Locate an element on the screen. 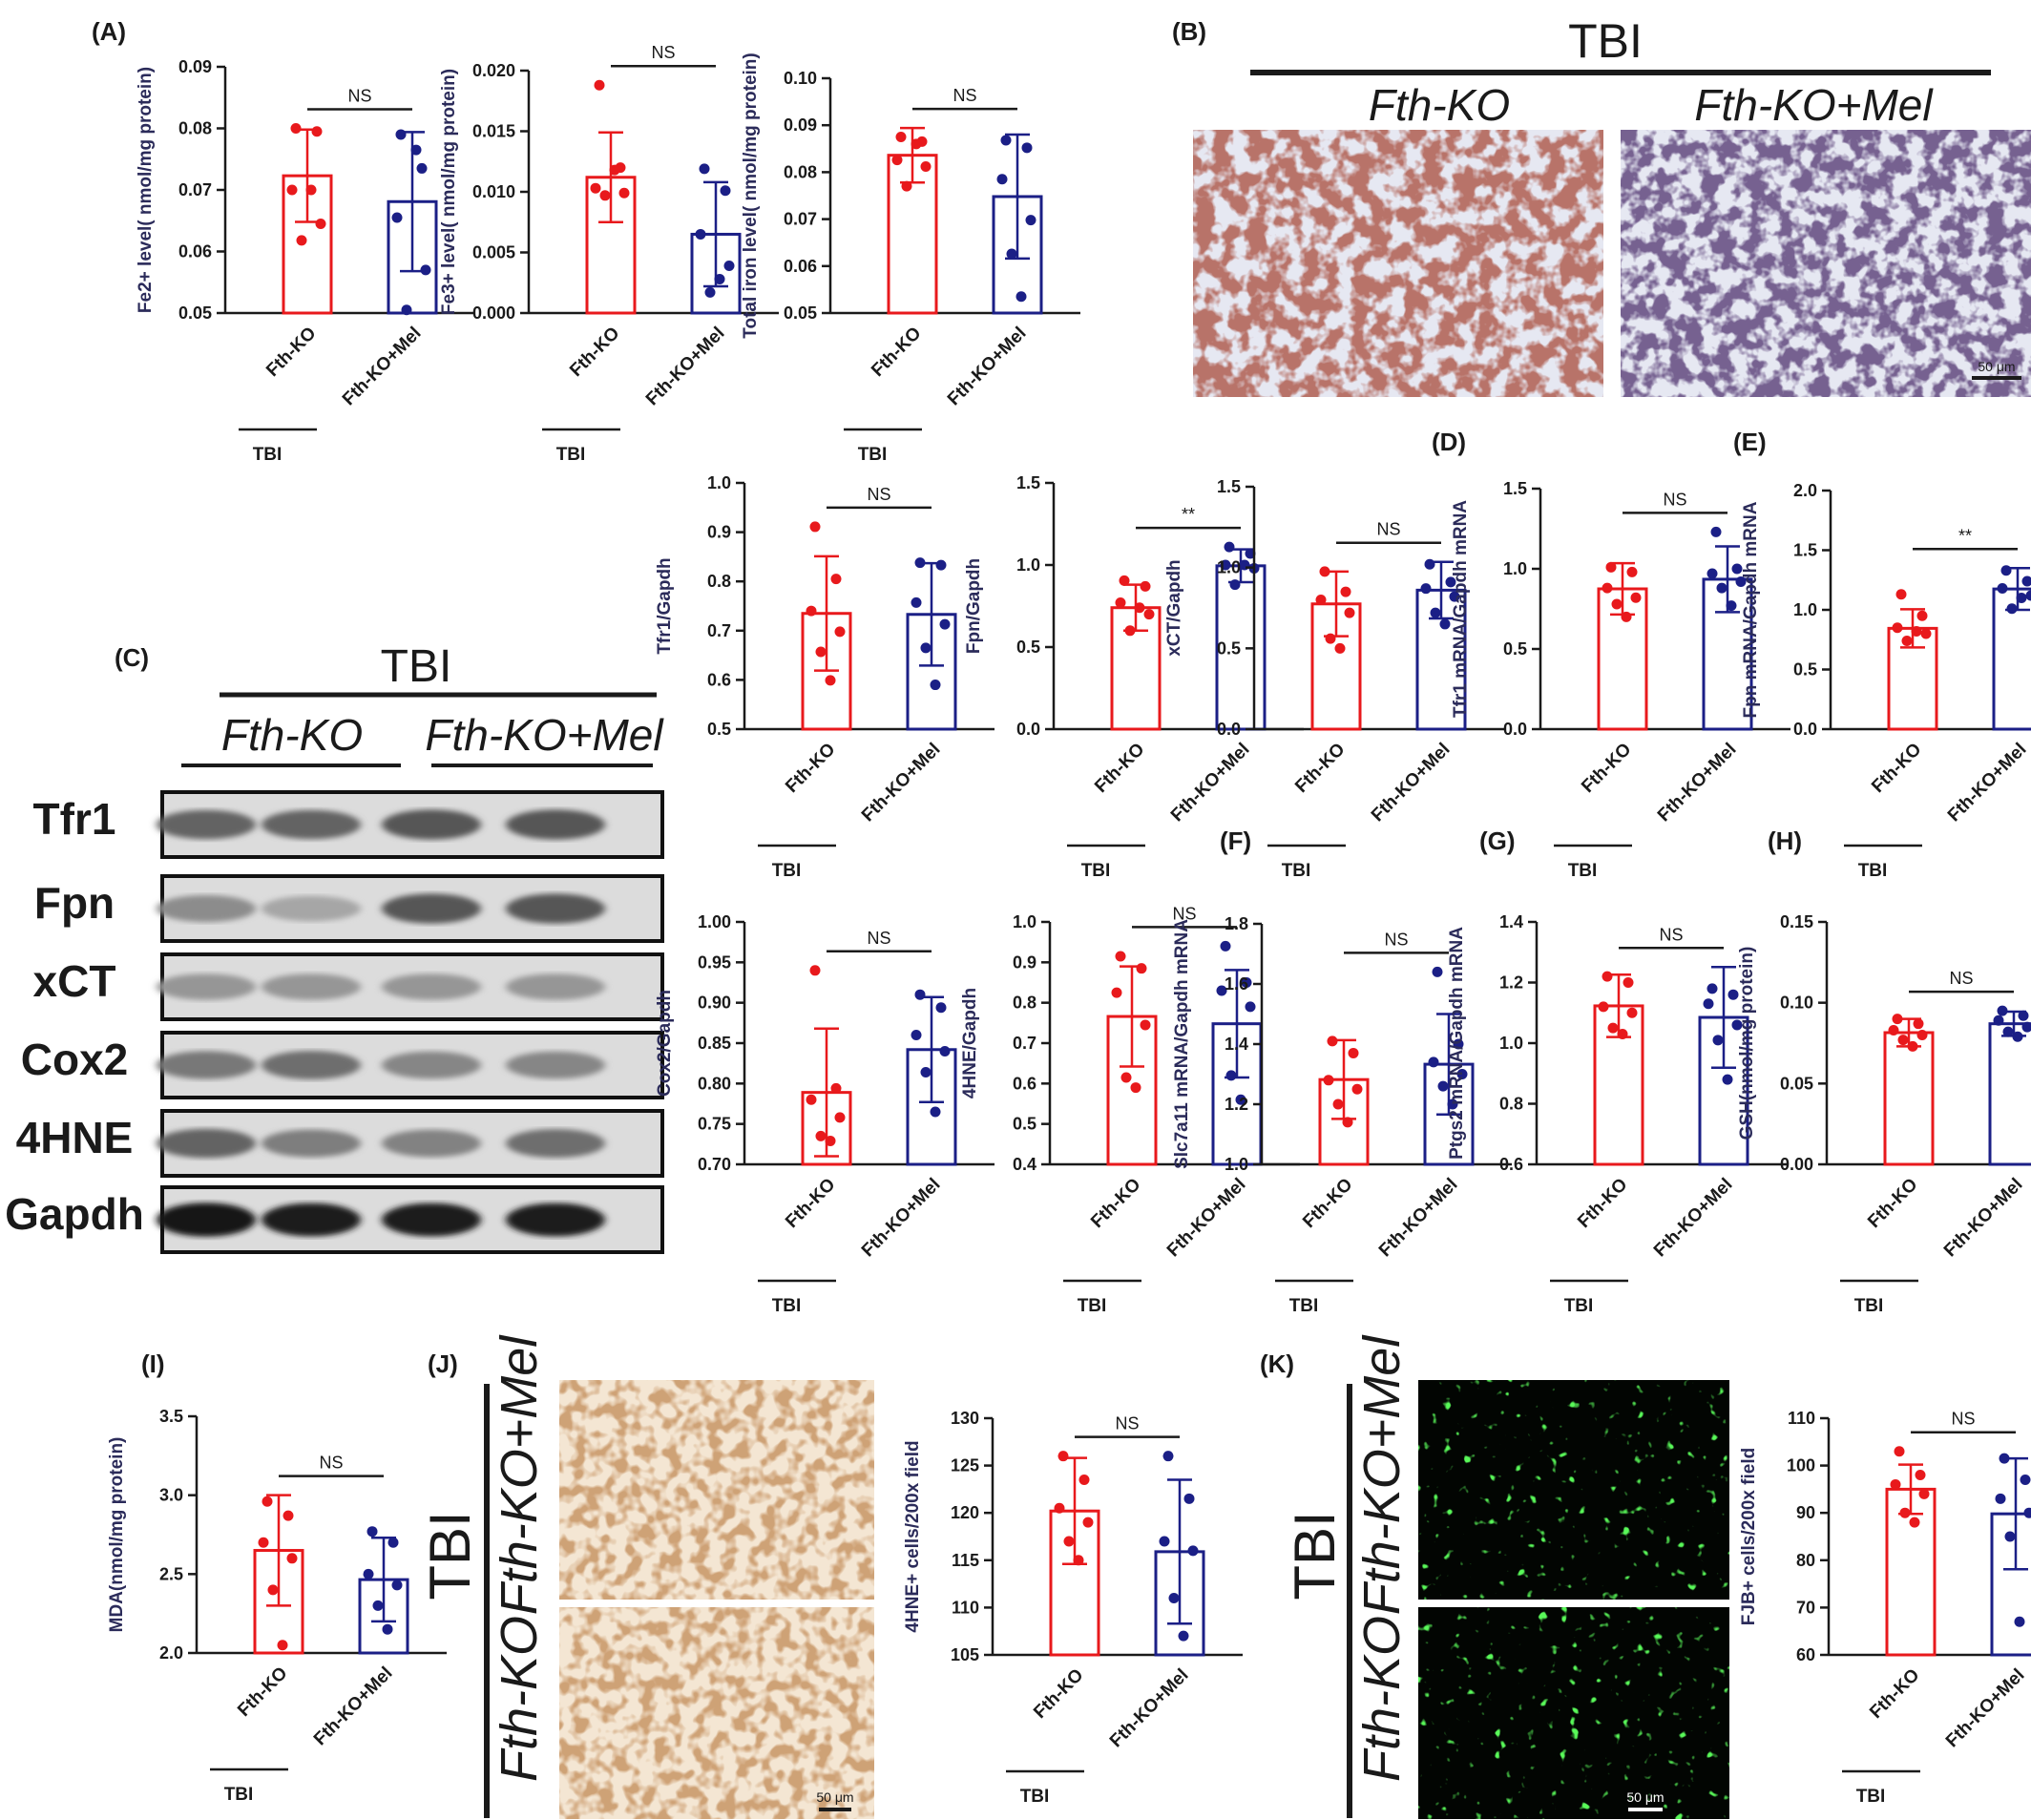  panel-k: (K) TBI Fth-KO+Mel Fth-KO 50 μm is located at coordinates (1494, 1576).